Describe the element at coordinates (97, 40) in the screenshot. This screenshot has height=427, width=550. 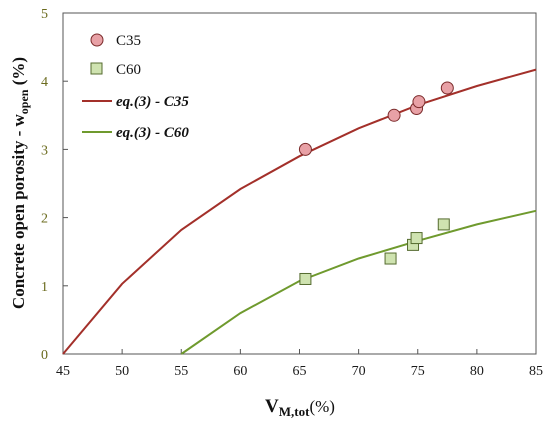
I see `legend-marker-c35` at that location.